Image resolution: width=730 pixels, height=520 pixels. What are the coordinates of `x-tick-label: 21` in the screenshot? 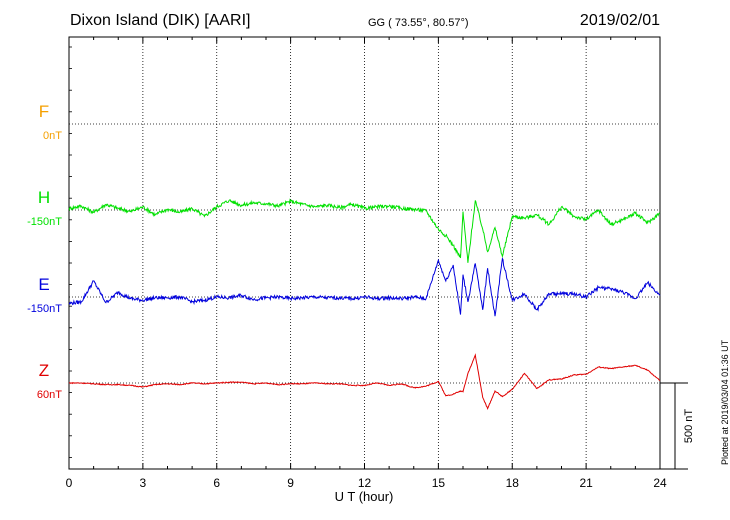 It's located at (586, 483).